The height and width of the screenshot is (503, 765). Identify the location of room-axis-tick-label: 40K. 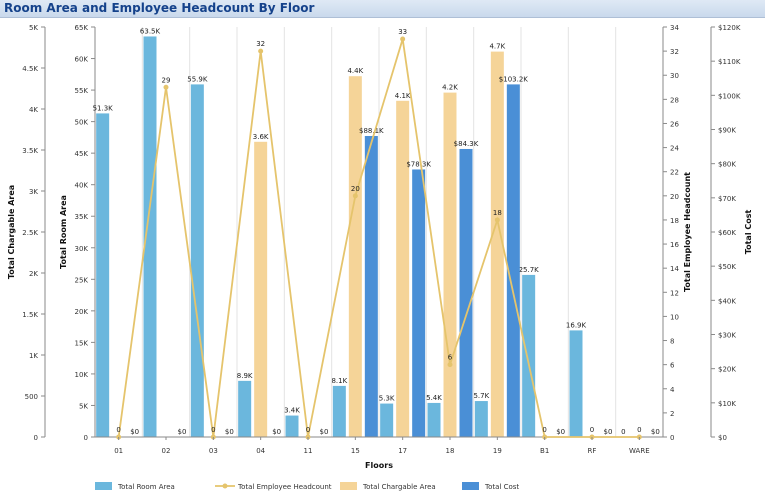
(82, 186).